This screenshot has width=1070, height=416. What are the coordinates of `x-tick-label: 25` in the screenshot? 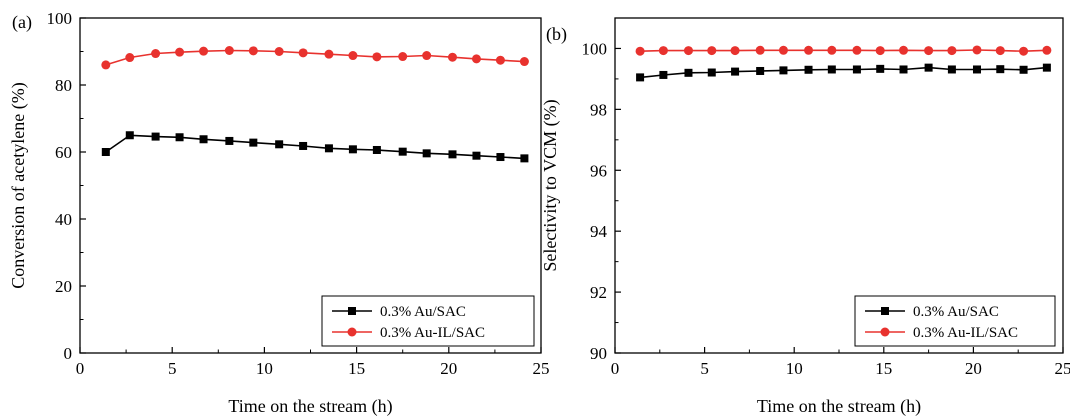 It's located at (1062, 368).